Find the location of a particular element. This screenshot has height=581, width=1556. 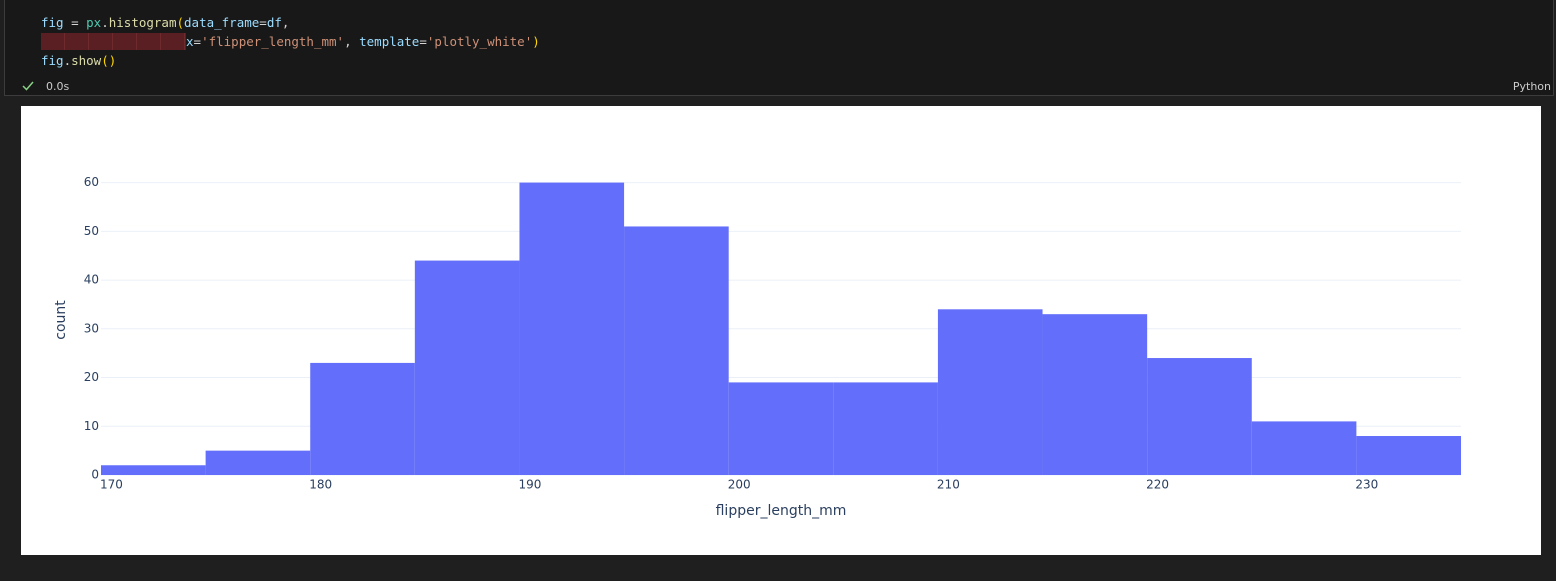

y-tick-label: 20 is located at coordinates (91, 377).